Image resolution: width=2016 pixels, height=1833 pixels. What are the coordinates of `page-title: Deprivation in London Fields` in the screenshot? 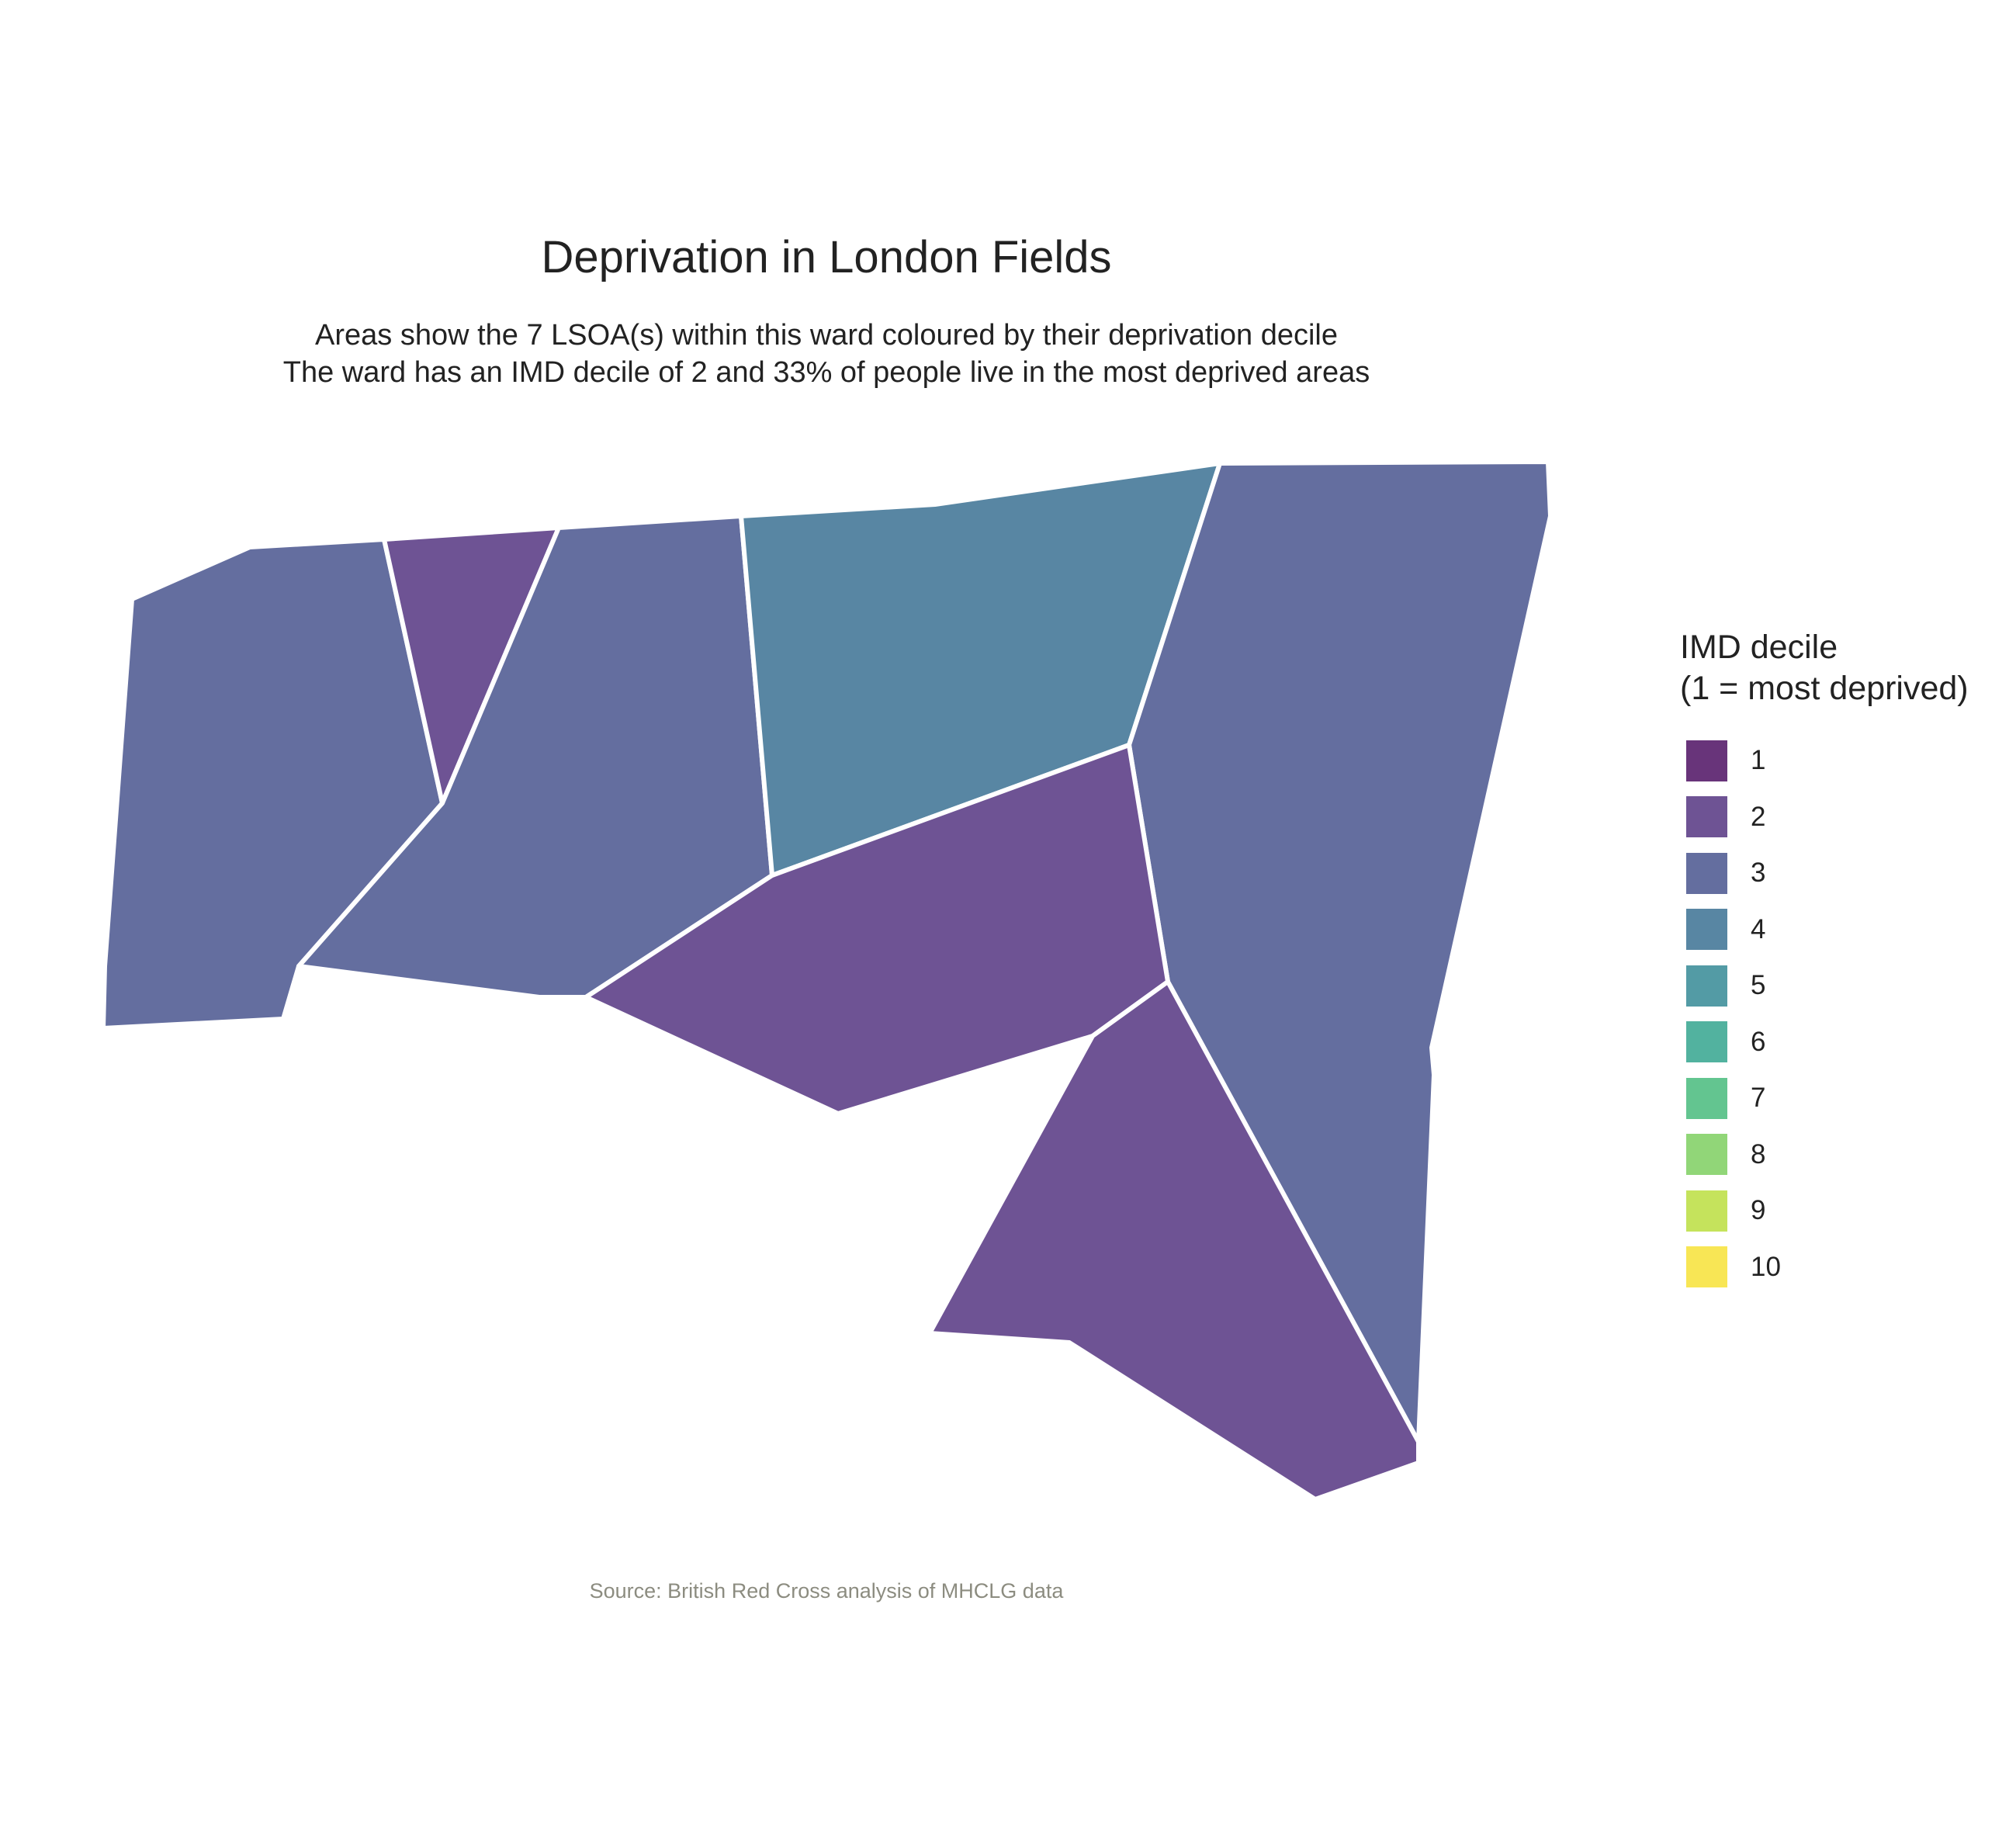 It's located at (827, 257).